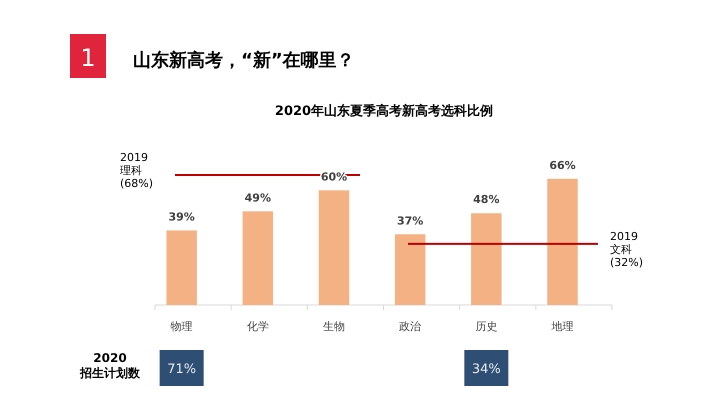 This screenshot has height=405, width=720. Describe the element at coordinates (410, 221) in the screenshot. I see `value-label: 37%` at that location.